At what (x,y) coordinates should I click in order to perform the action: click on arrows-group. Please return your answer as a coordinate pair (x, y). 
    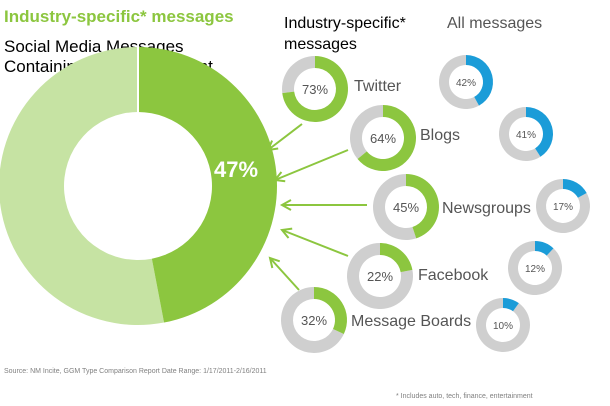
    Looking at the image, I should click on (316, 207).